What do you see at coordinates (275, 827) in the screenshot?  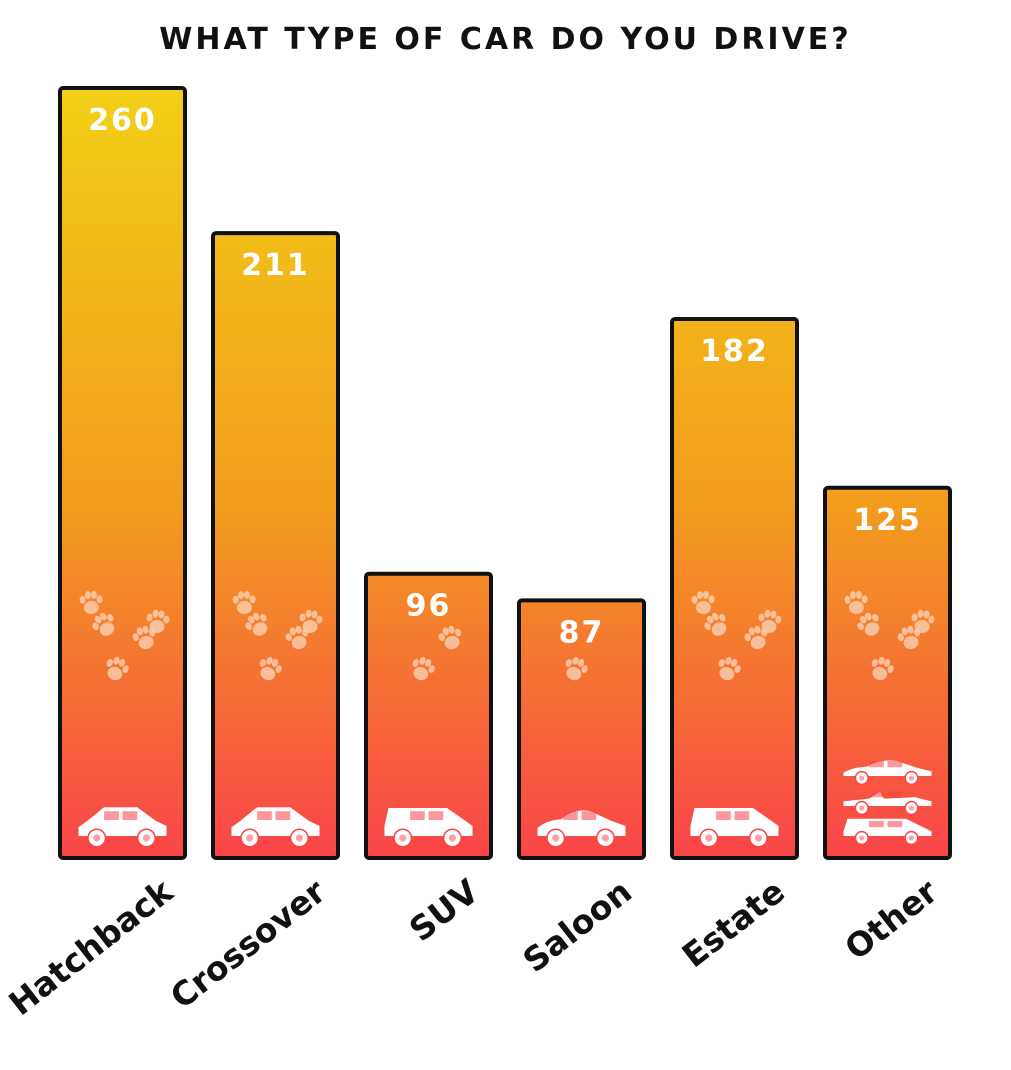 I see `crossover-car-icon` at bounding box center [275, 827].